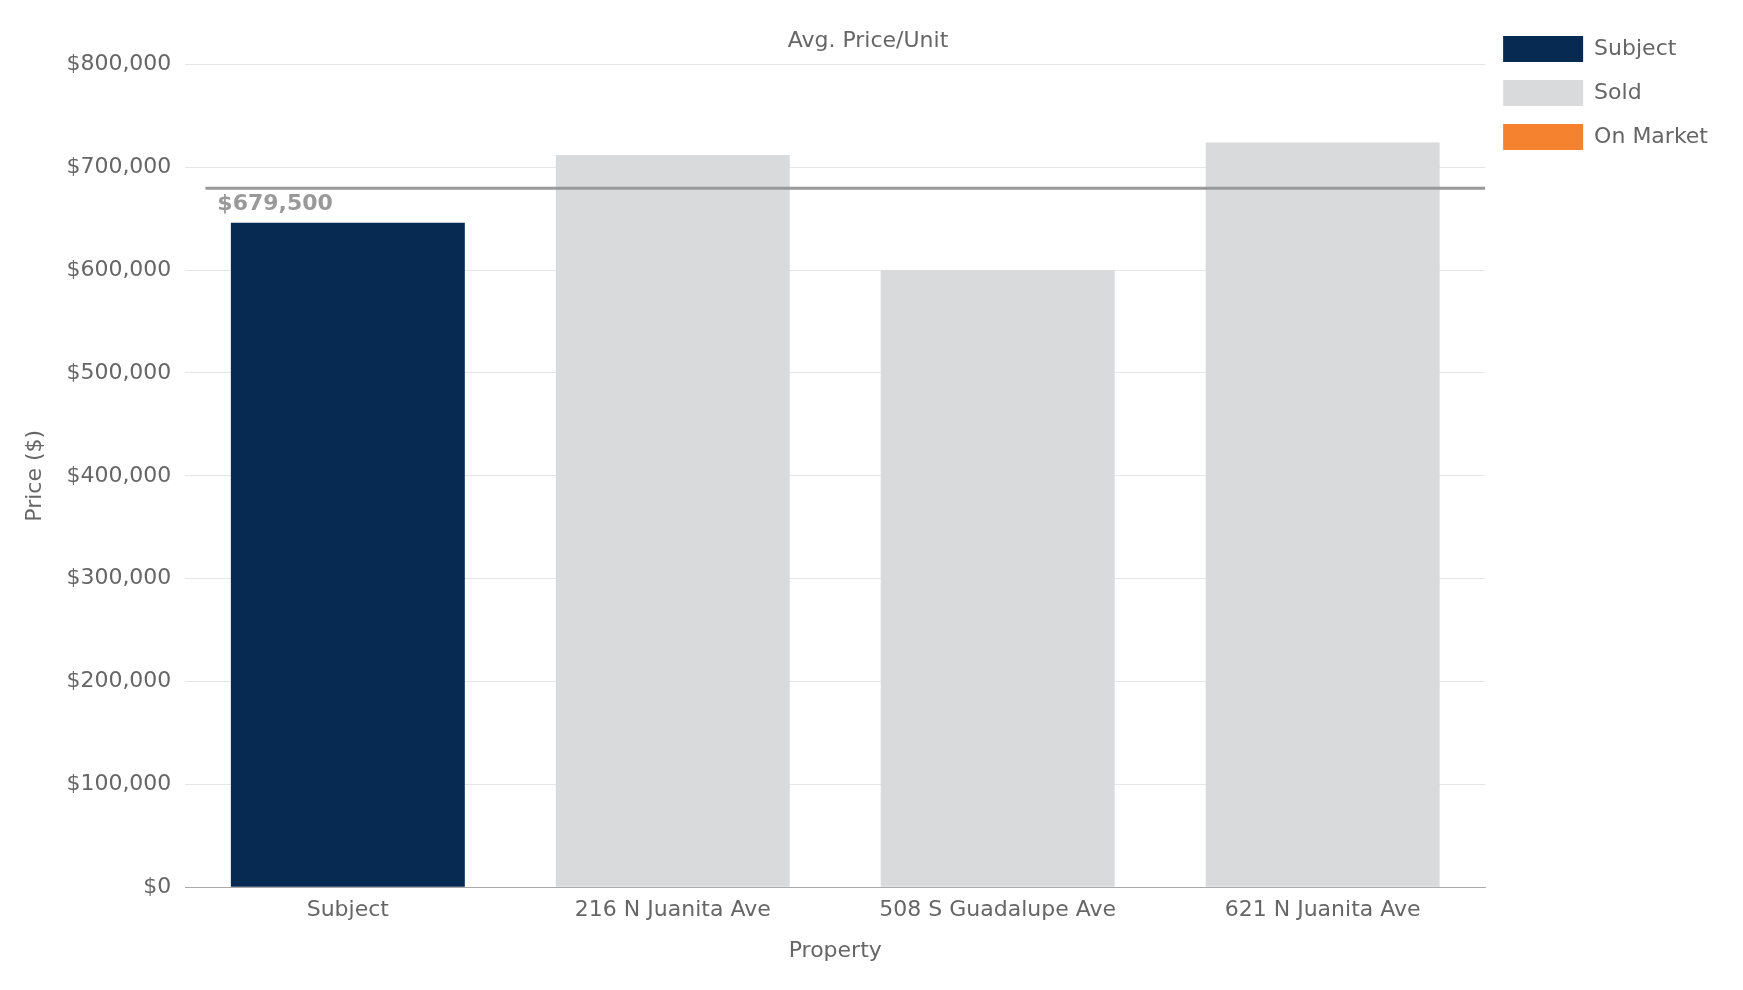 The image size is (1743, 990). What do you see at coordinates (119, 268) in the screenshot?
I see `y-tick-label: $600,000` at bounding box center [119, 268].